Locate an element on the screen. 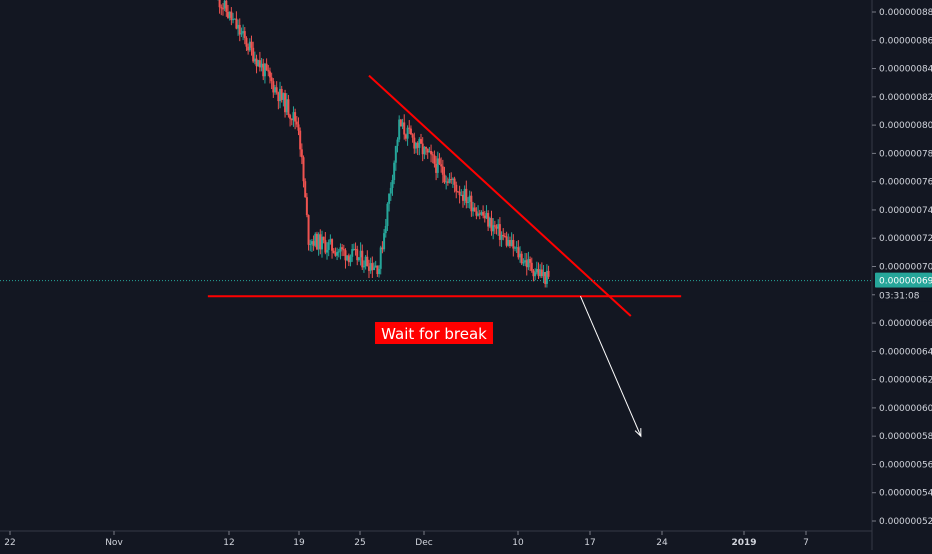 The height and width of the screenshot is (554, 932). time-axis: 22 Nov 12 19 25 Dec 10 17 24 2019 7 is located at coordinates (436, 539).